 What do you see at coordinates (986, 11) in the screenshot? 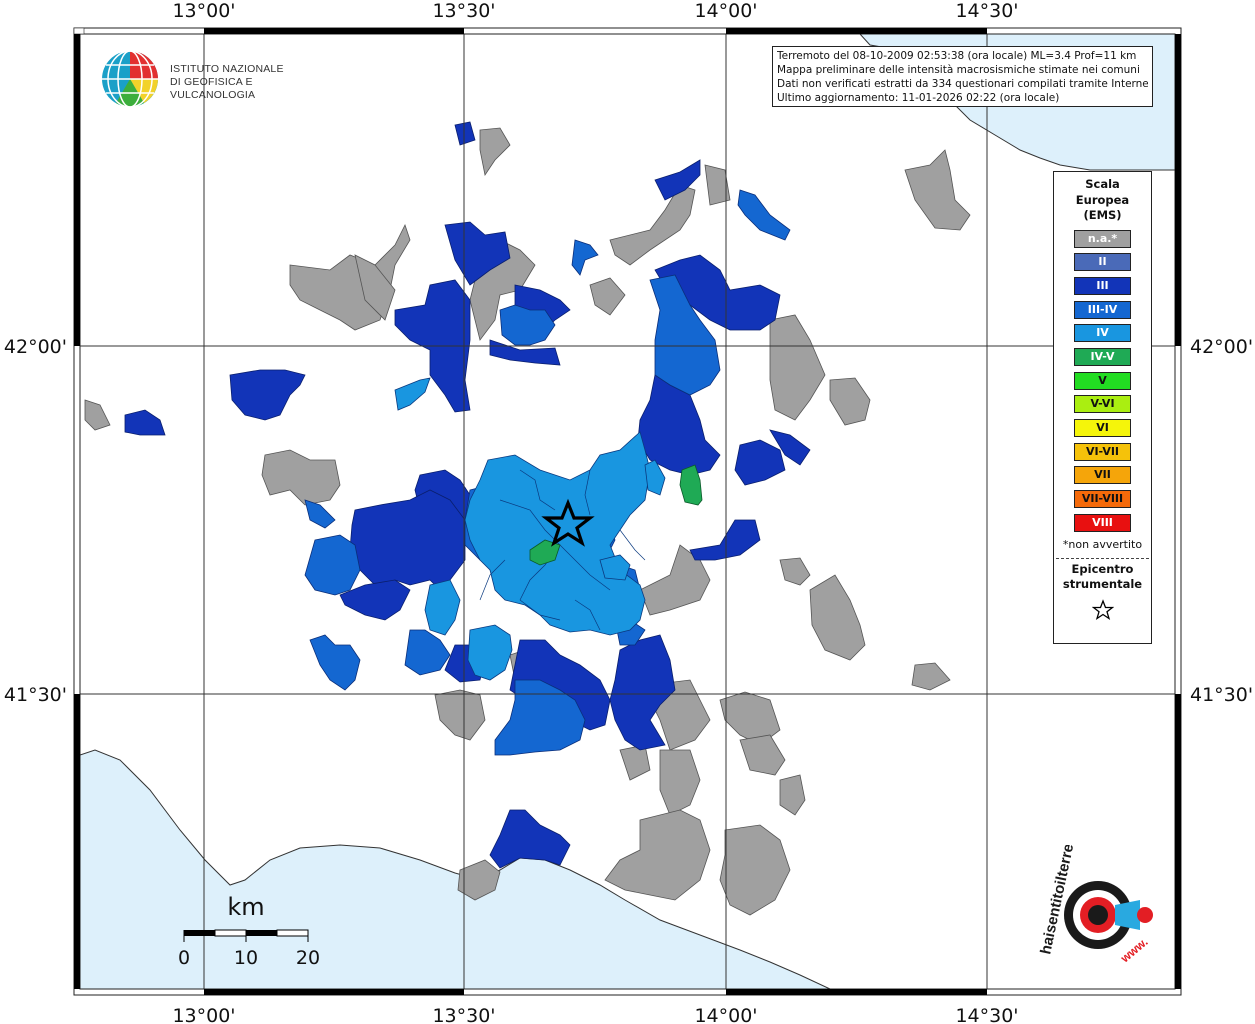
I see `lon-label-top-4: 14°30'` at bounding box center [986, 11].